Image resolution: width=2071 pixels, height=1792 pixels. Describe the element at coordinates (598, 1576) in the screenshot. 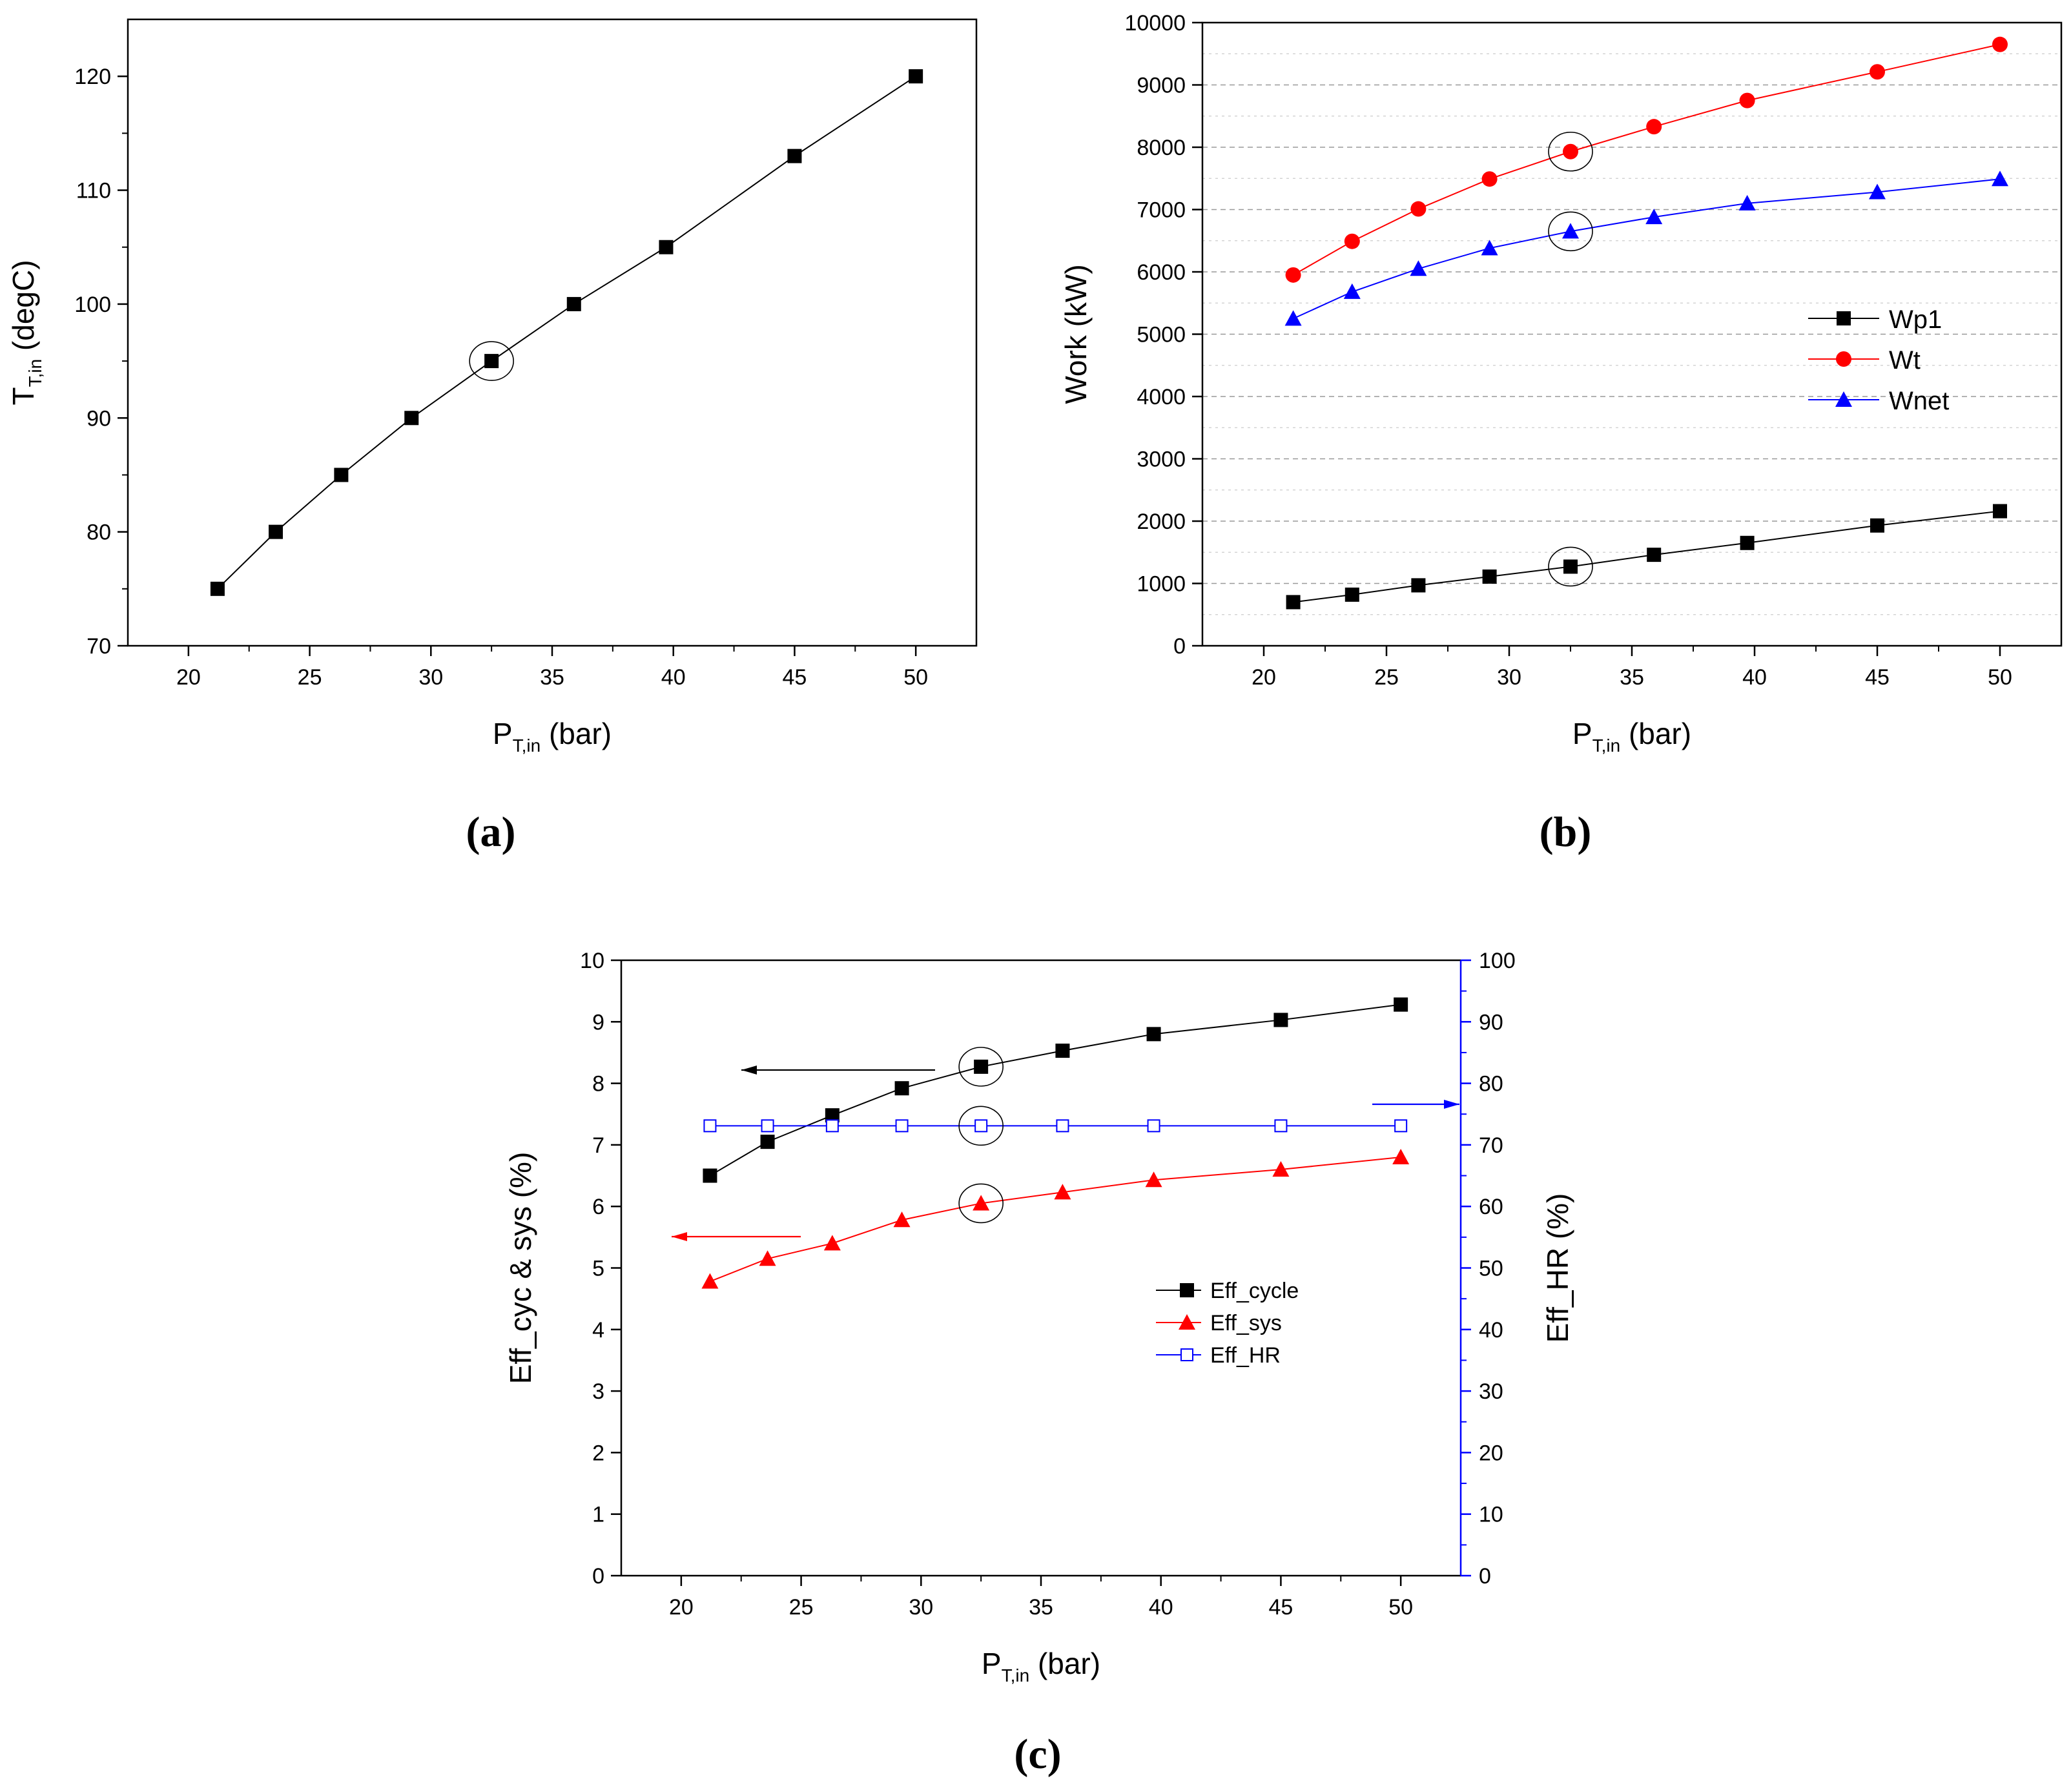

I see `y-left-tick-label: 0` at that location.